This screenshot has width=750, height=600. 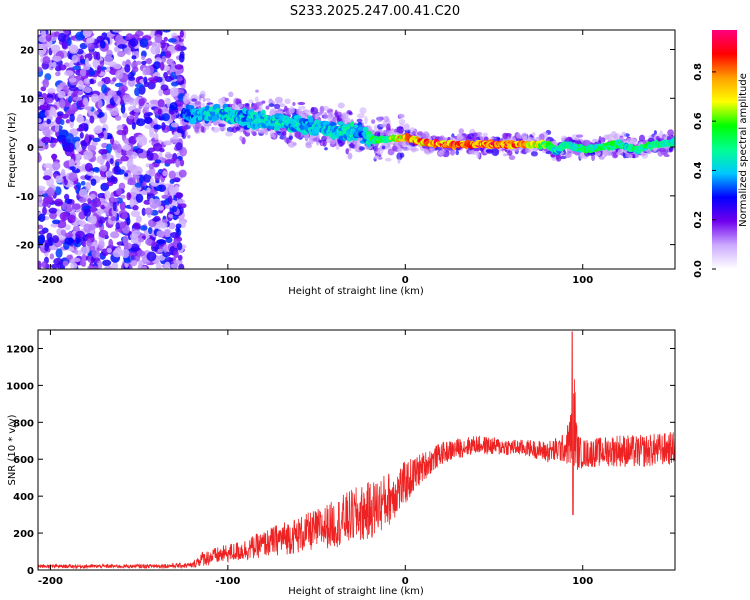 What do you see at coordinates (23, 534) in the screenshot?
I see `snr-y-tick-label: 200` at bounding box center [23, 534].